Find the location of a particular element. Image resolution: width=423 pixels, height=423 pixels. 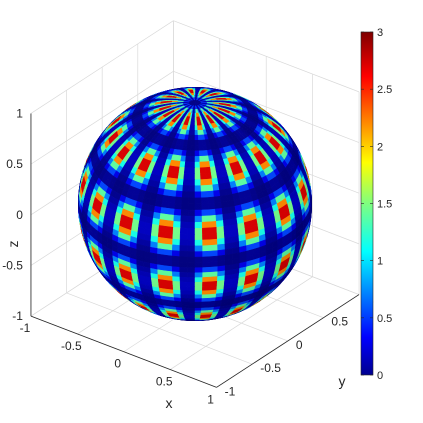

colorbar: 0 0.5 1 1.5 2 2.5 3 is located at coordinates (376, 204).